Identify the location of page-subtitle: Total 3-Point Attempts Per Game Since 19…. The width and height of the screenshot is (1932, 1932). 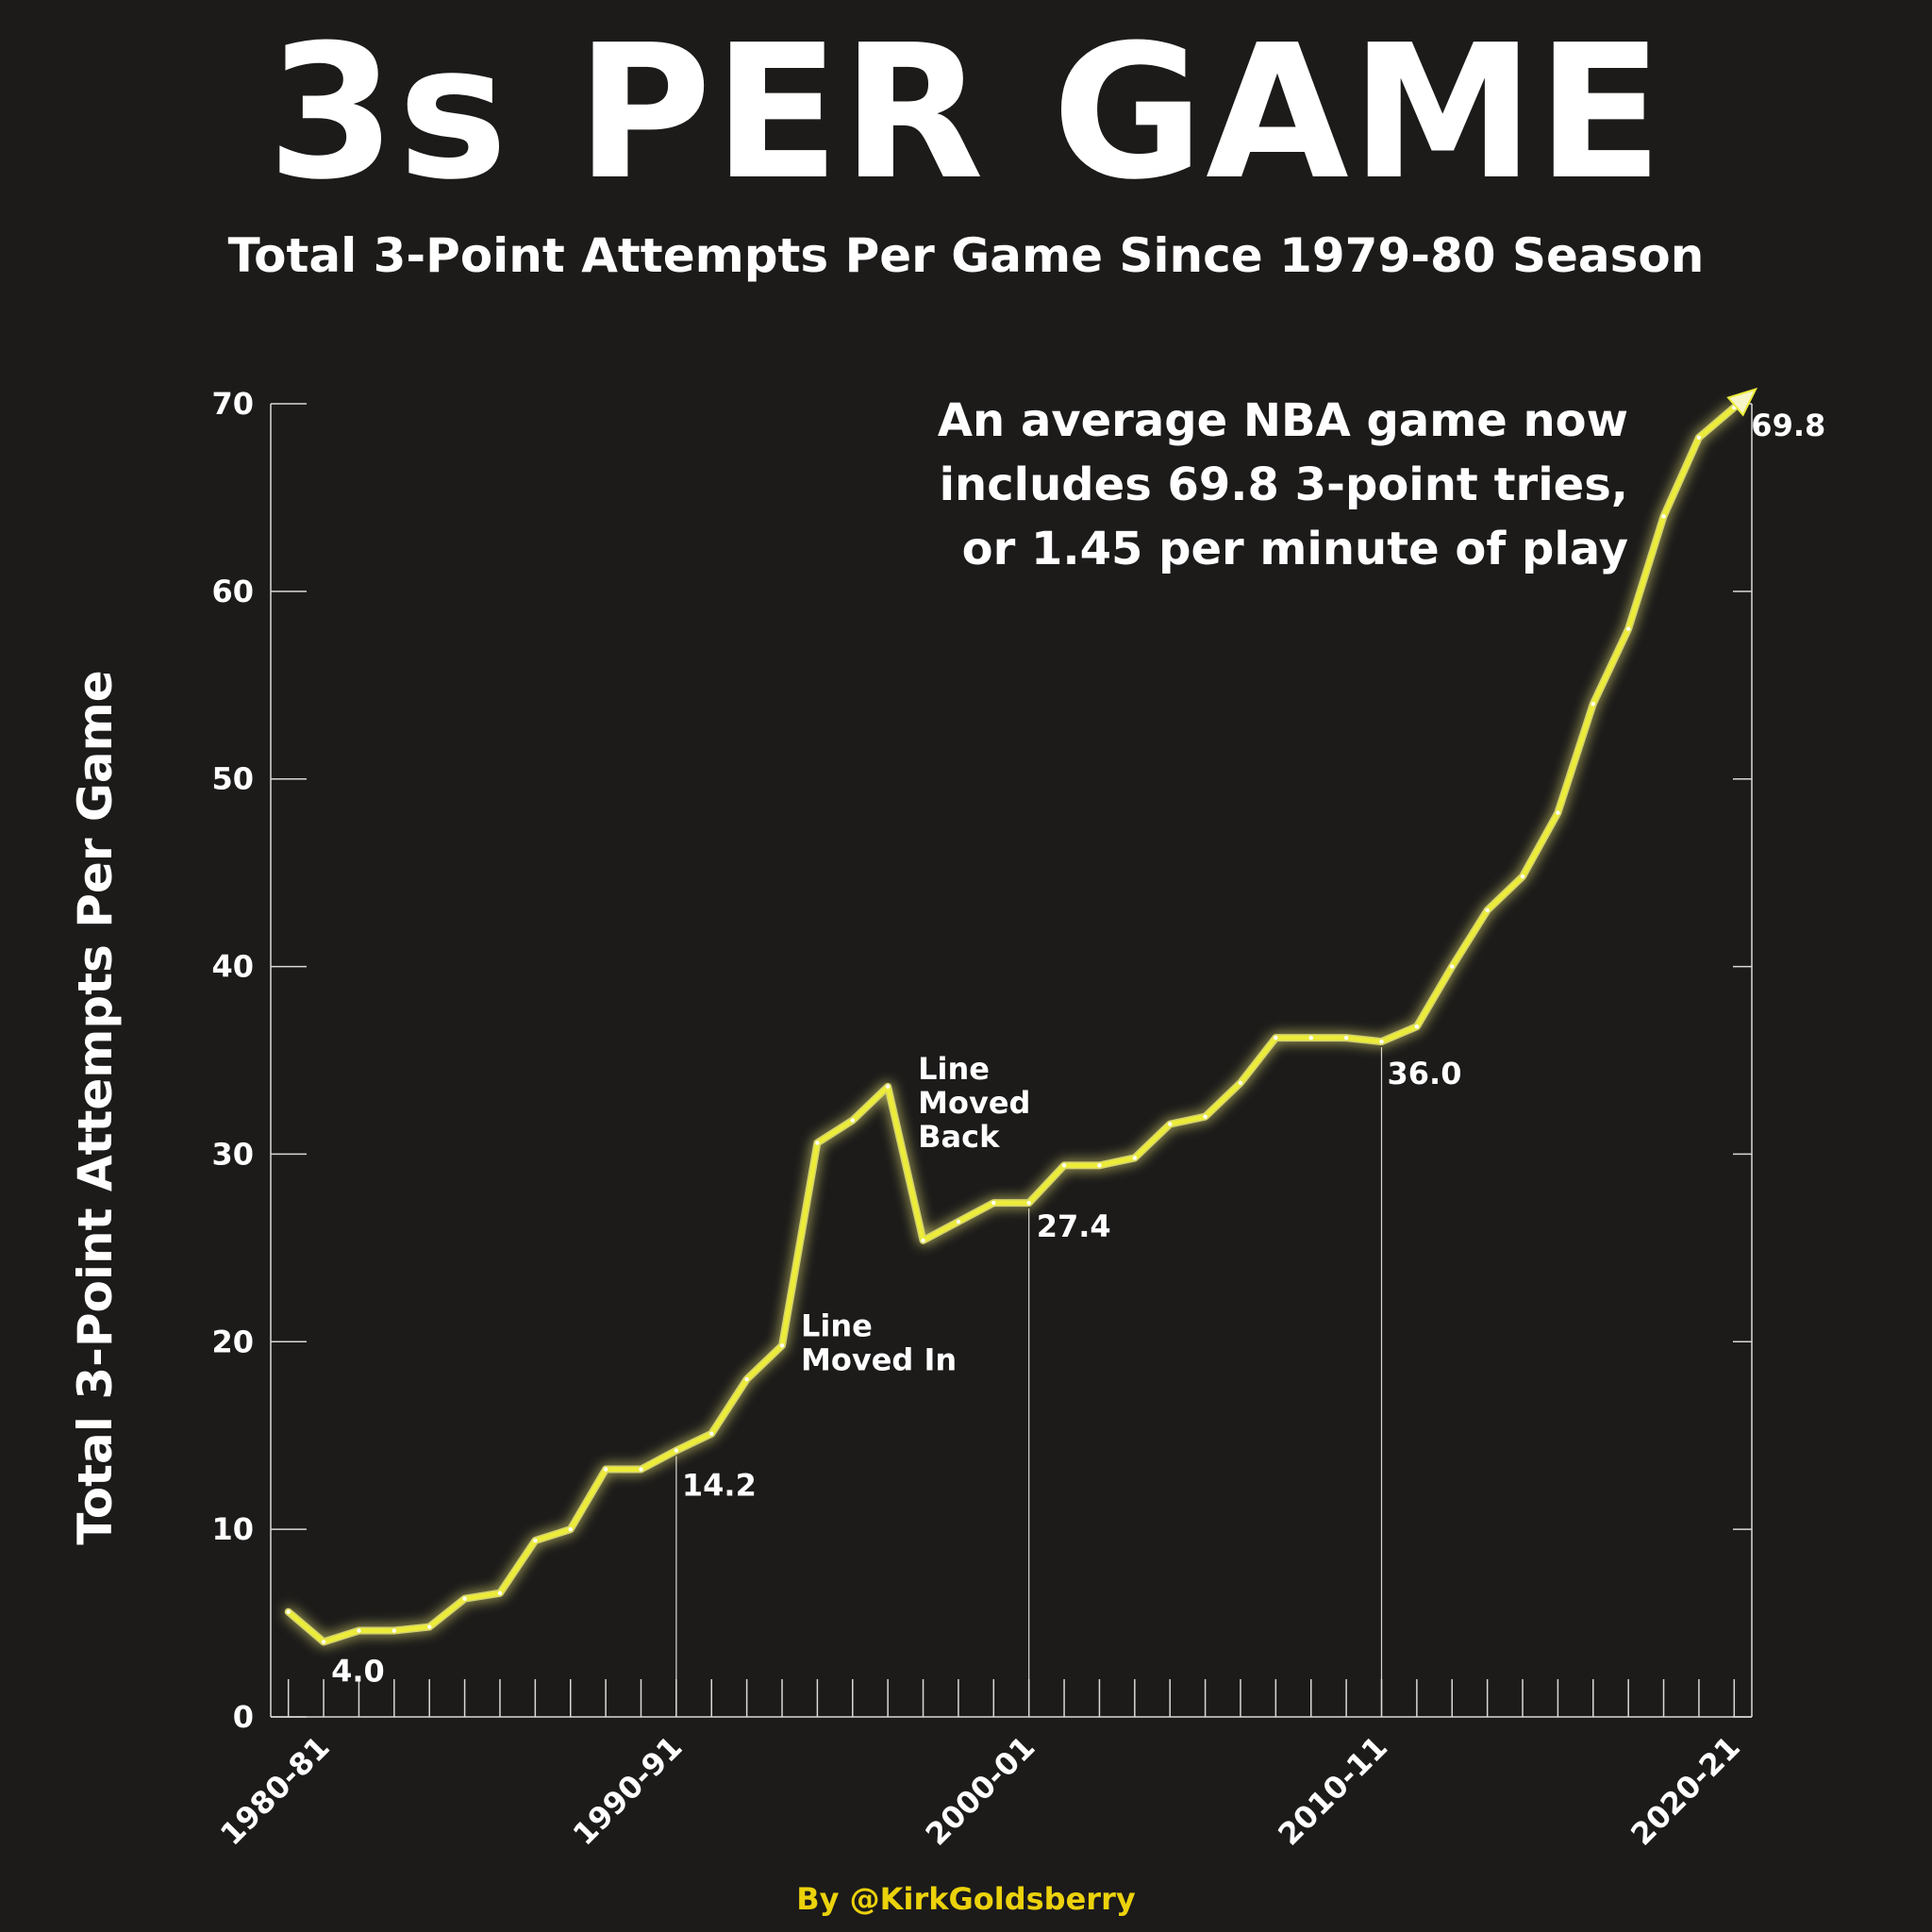
(966, 255).